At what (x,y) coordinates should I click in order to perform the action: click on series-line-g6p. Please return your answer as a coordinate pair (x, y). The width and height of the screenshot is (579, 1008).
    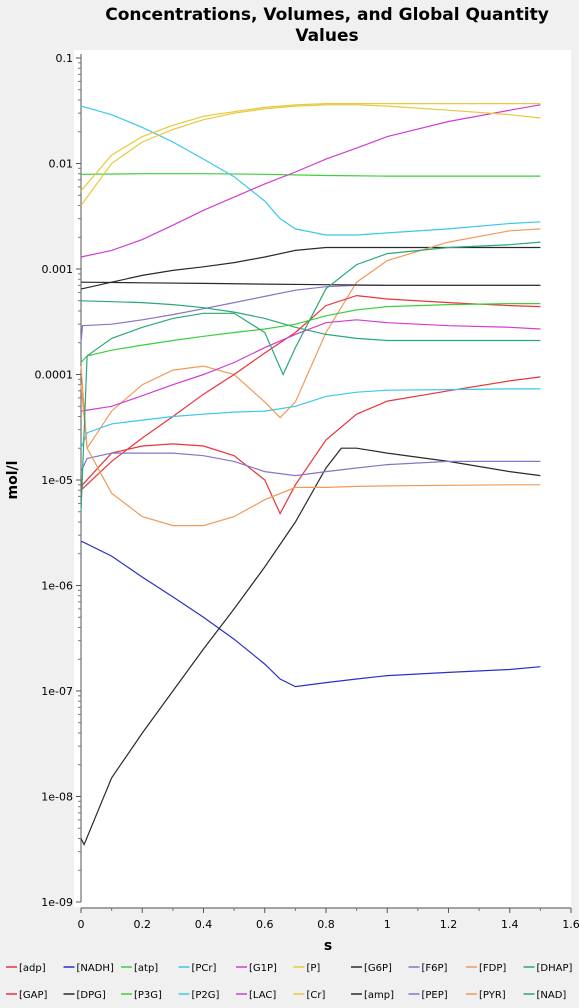
    Looking at the image, I should click on (311, 268).